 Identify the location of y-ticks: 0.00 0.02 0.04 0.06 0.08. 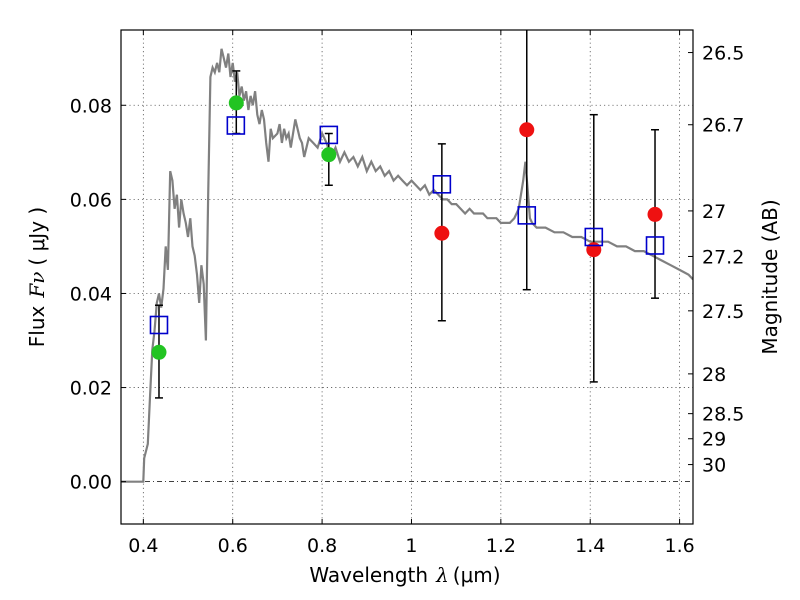
(98, 294).